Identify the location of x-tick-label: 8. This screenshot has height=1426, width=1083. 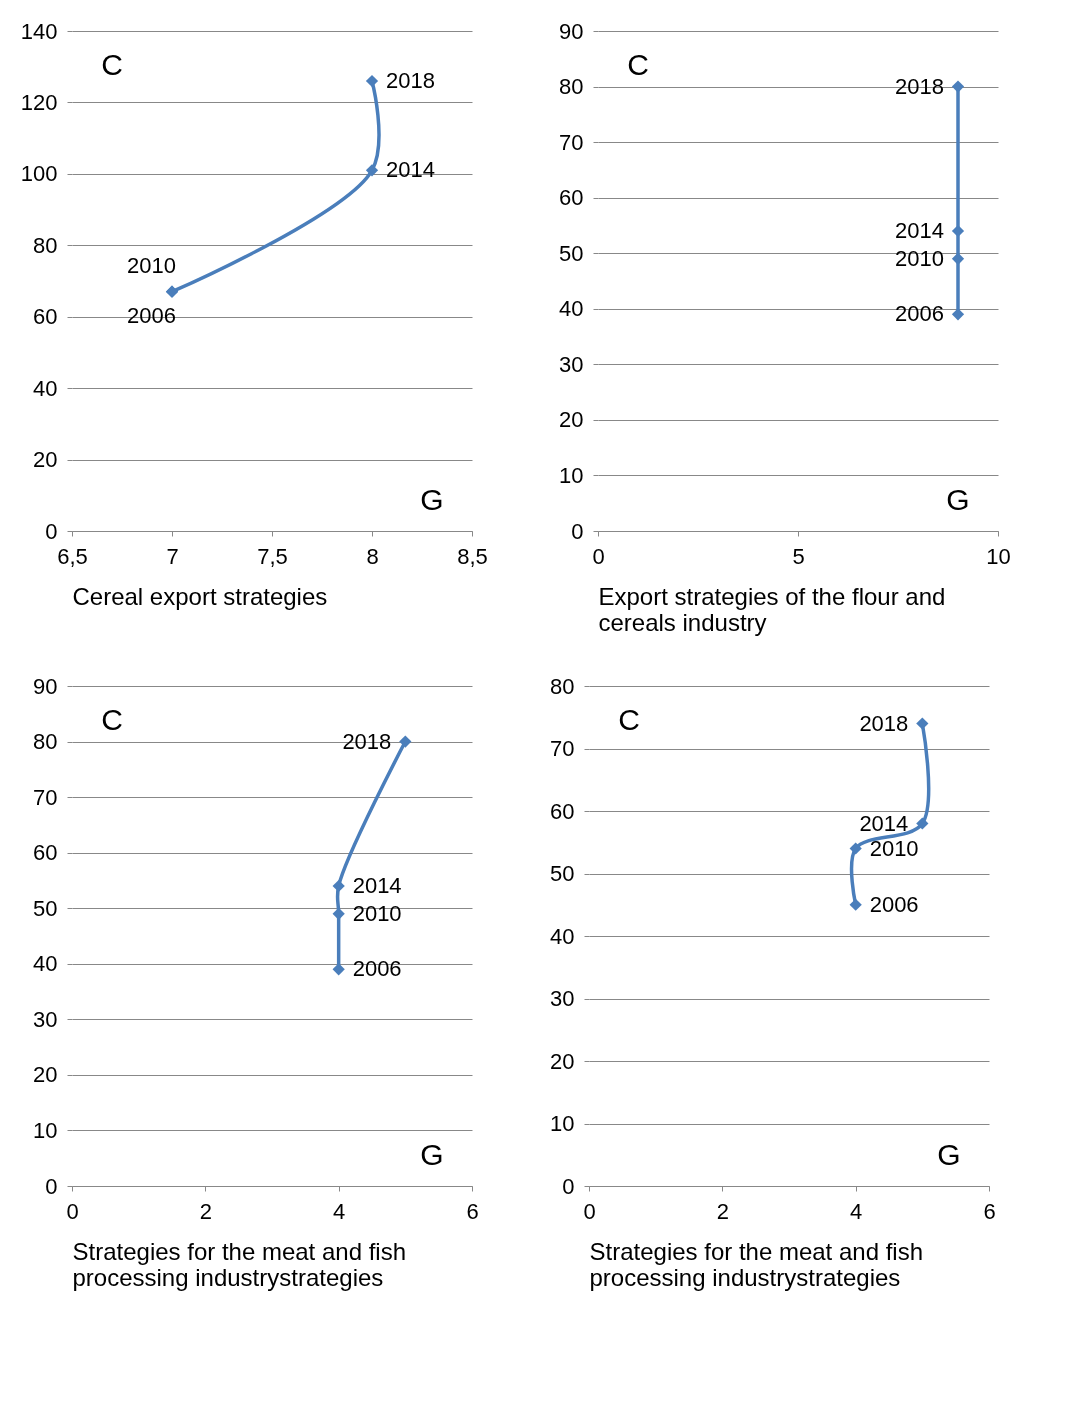
(372, 556).